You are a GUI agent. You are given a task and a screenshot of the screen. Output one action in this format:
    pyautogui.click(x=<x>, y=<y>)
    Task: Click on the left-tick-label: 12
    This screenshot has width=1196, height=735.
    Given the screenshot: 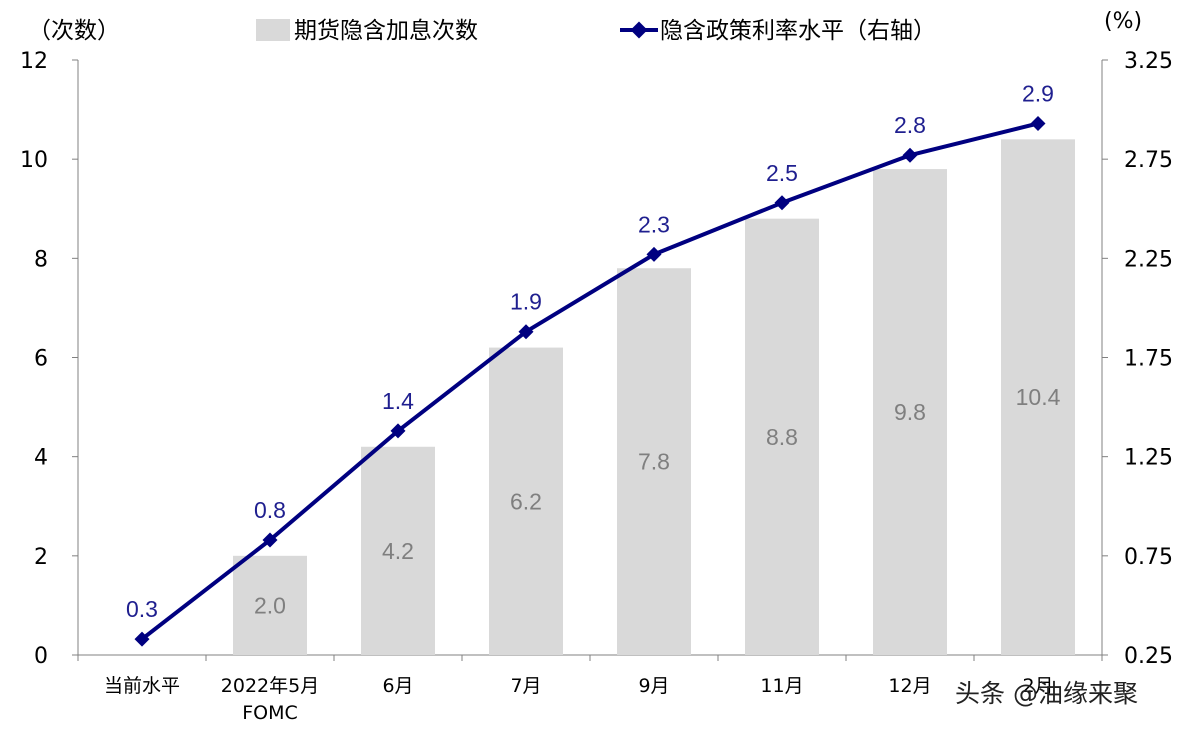 What is the action you would take?
    pyautogui.click(x=34, y=61)
    